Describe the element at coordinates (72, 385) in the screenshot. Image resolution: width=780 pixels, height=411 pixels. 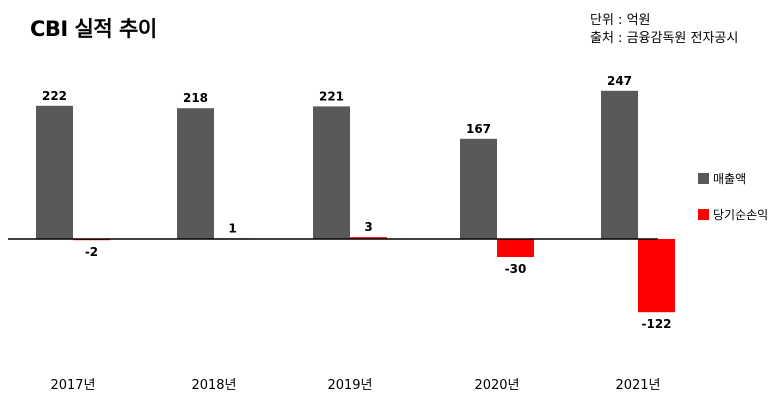
I see `category-label-0: 2017년` at that location.